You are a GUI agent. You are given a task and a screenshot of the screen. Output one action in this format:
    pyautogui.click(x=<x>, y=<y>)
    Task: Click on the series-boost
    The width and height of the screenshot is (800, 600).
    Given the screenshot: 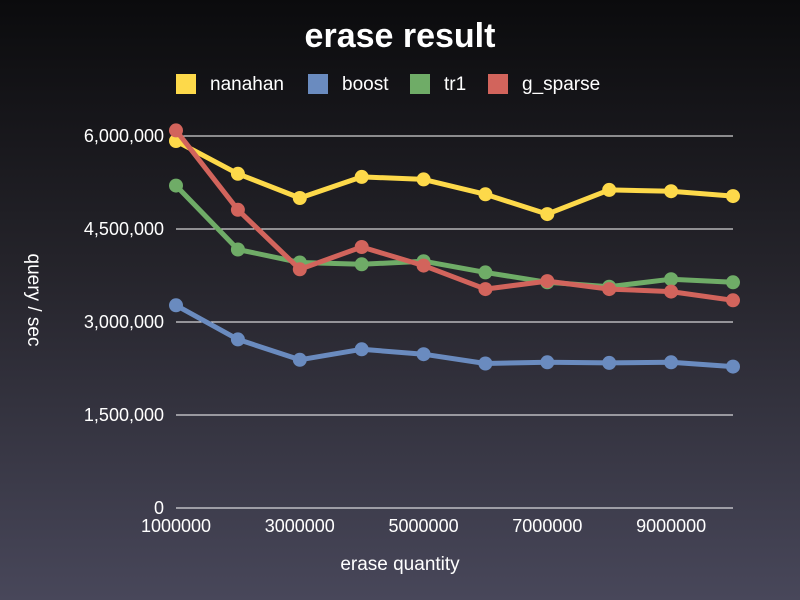 What is the action you would take?
    pyautogui.click(x=454, y=336)
    